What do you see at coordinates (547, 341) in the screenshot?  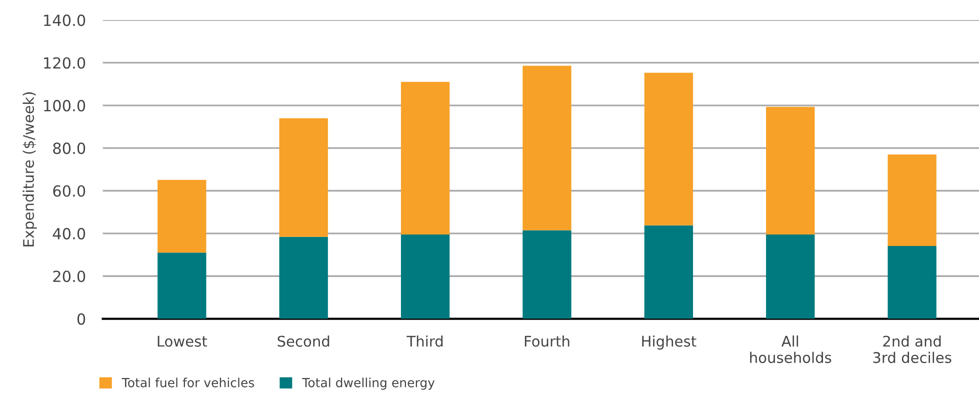 I see `x-tick-label: Fourth` at bounding box center [547, 341].